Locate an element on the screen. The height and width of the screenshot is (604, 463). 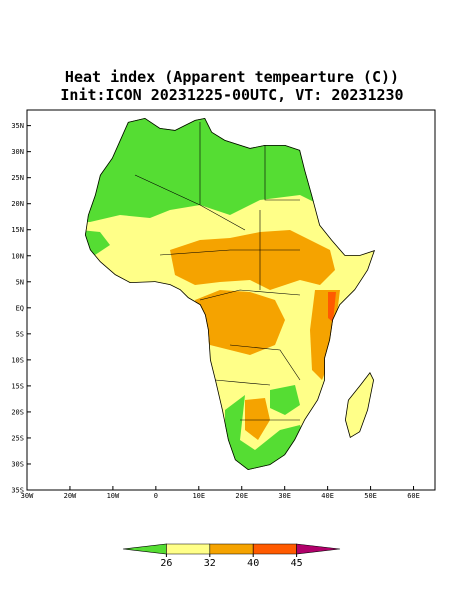
x-tick-label: 20E is located at coordinates (241, 496).